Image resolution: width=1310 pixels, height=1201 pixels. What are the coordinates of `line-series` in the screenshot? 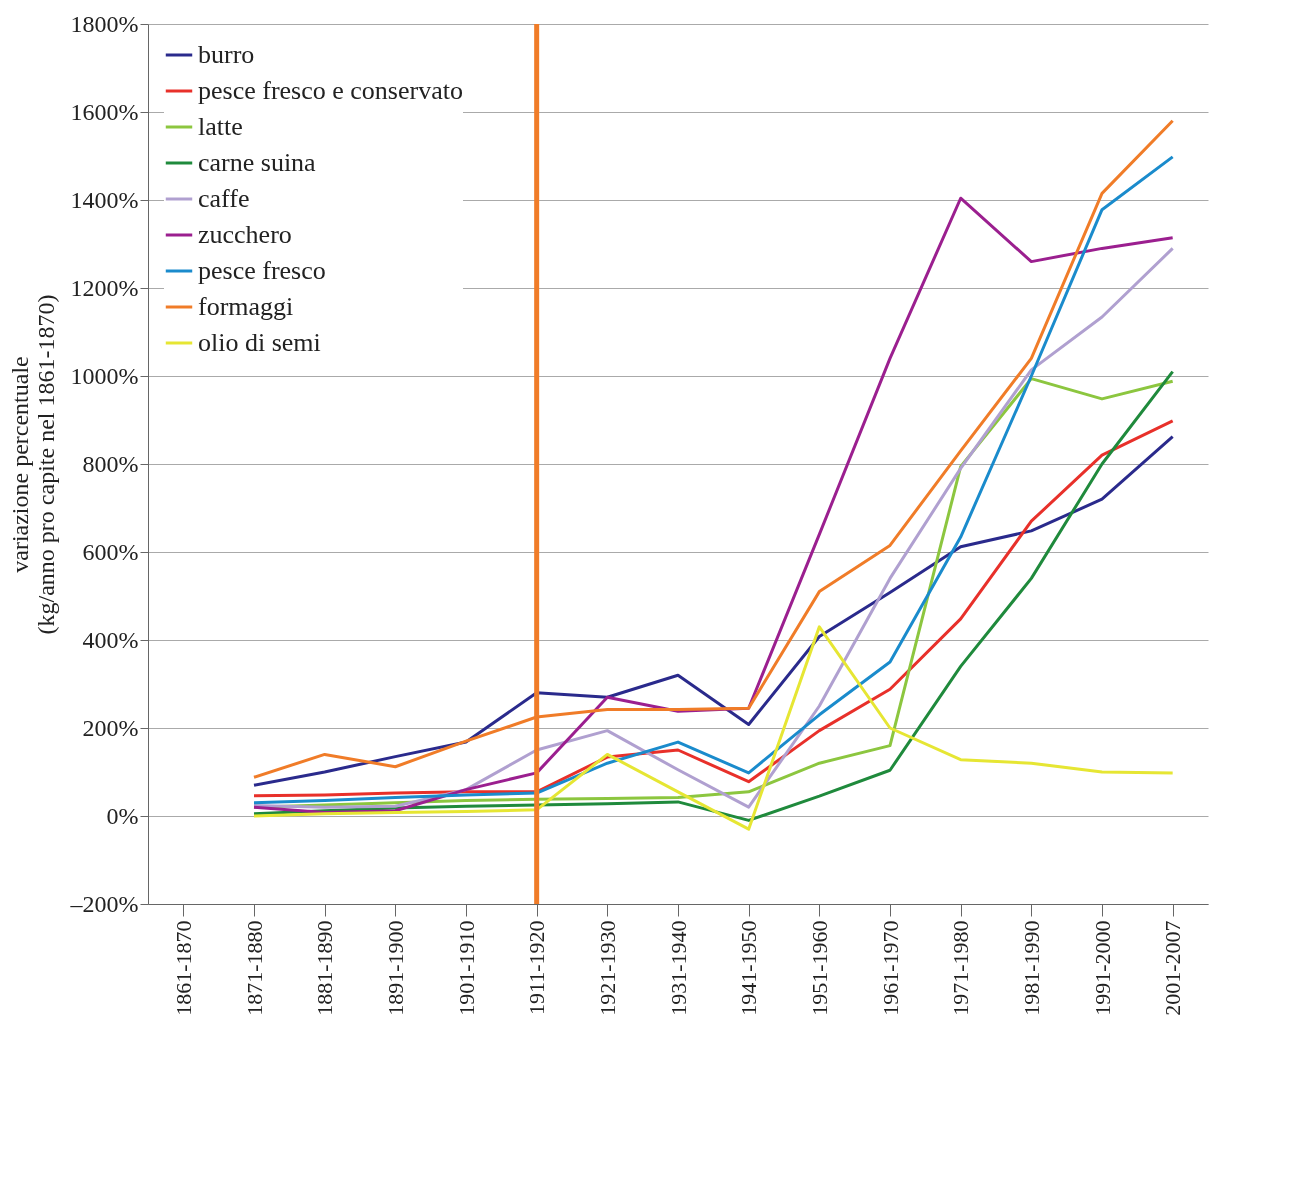 It's located at (713, 728).